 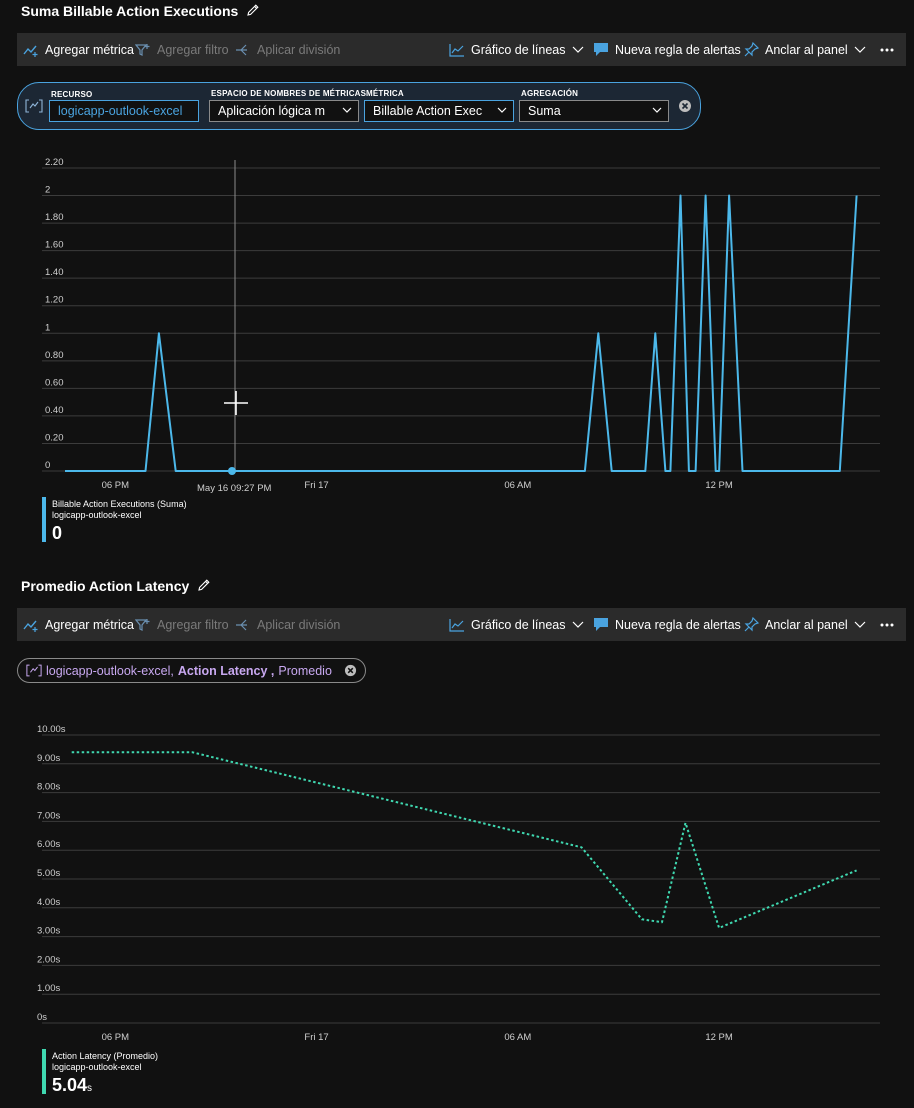 I want to click on chart2-y-tick-label: 1.00s, so click(x=48, y=988).